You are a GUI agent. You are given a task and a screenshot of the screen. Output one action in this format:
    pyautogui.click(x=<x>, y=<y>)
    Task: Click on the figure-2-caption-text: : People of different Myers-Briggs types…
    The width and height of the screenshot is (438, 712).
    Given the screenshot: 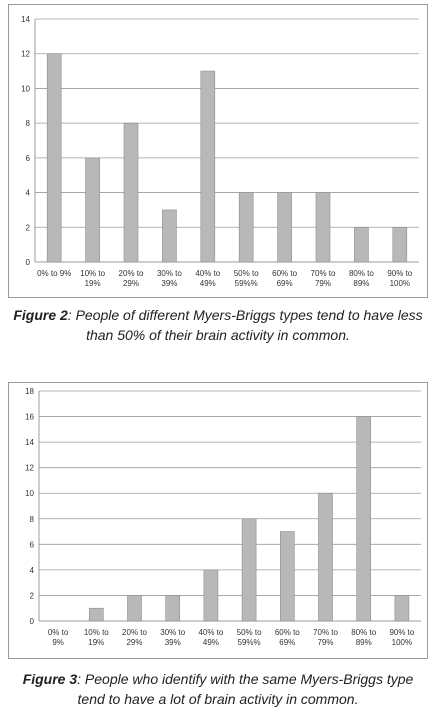 What is the action you would take?
    pyautogui.click(x=245, y=325)
    